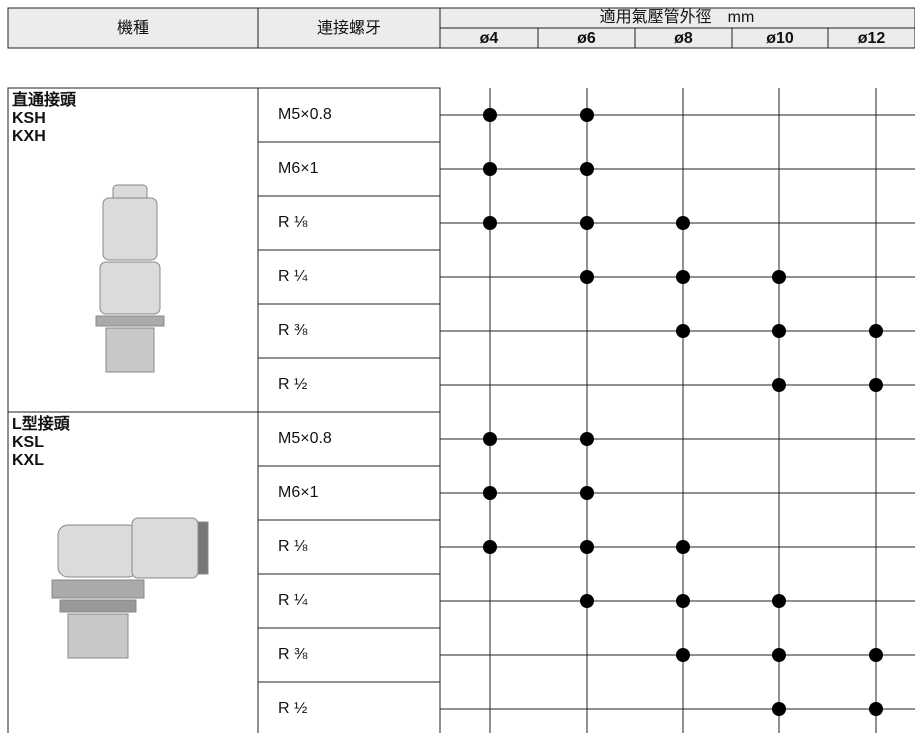  I want to click on model-code: KSL, so click(28, 442).